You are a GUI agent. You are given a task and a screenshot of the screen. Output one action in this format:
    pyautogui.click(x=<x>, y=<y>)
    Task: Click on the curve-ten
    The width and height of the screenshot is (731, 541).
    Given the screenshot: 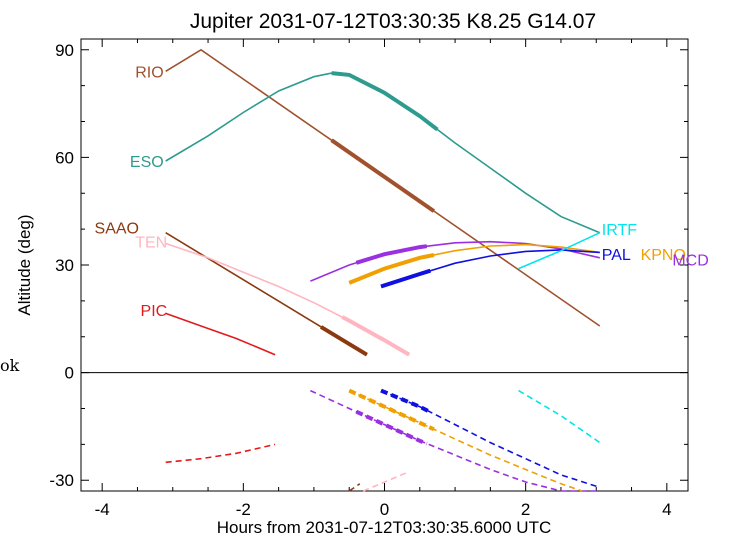 What is the action you would take?
    pyautogui.click(x=287, y=299)
    